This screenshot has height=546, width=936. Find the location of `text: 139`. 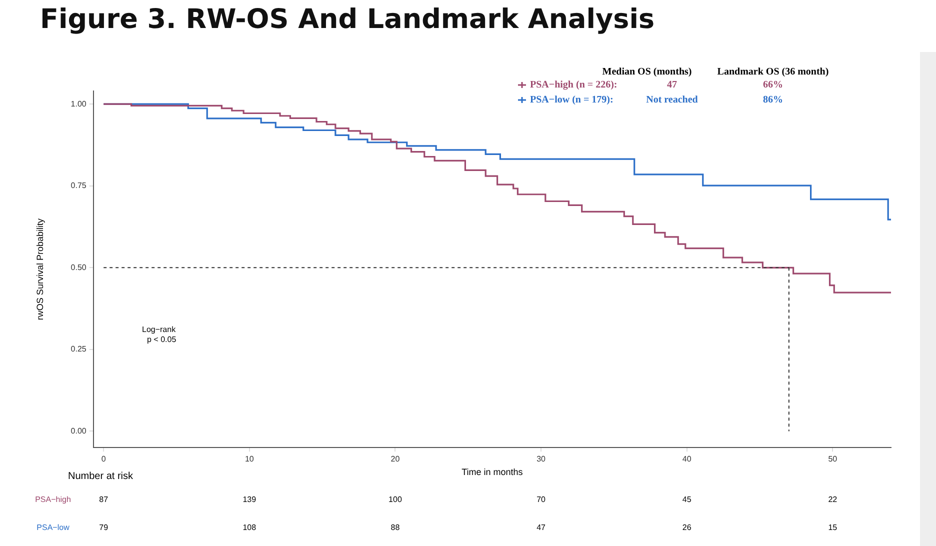

text: 139 is located at coordinates (249, 499).